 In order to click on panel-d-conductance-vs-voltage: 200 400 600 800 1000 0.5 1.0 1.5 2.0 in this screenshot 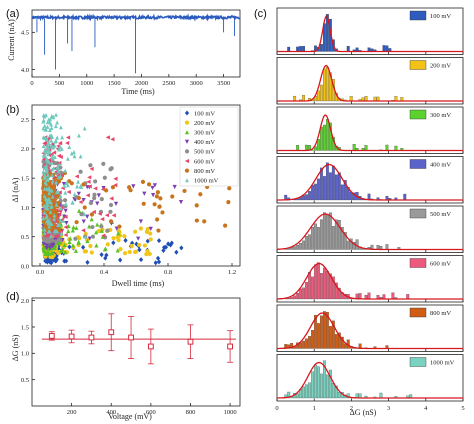, I will do `click(131, 356)`.